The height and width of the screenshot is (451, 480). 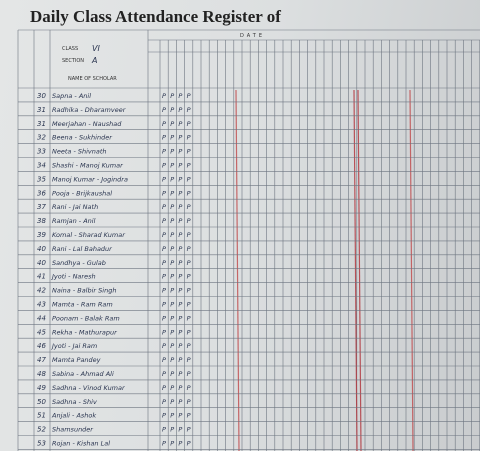 I want to click on roll-number: 41, so click(x=41, y=277).